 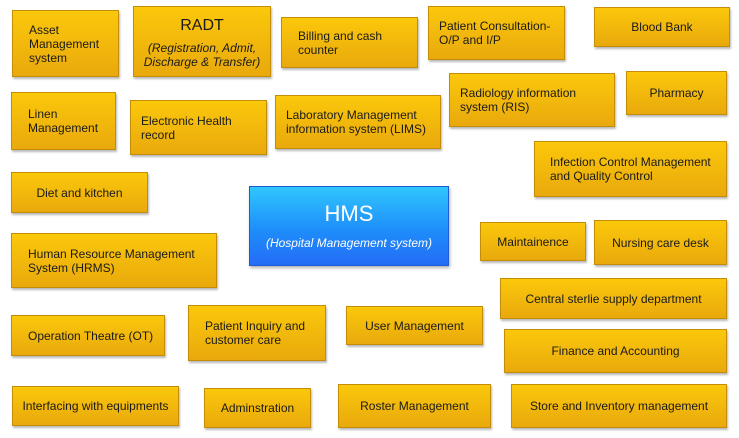 I want to click on module-linen-management: Linen Management, so click(x=63, y=121).